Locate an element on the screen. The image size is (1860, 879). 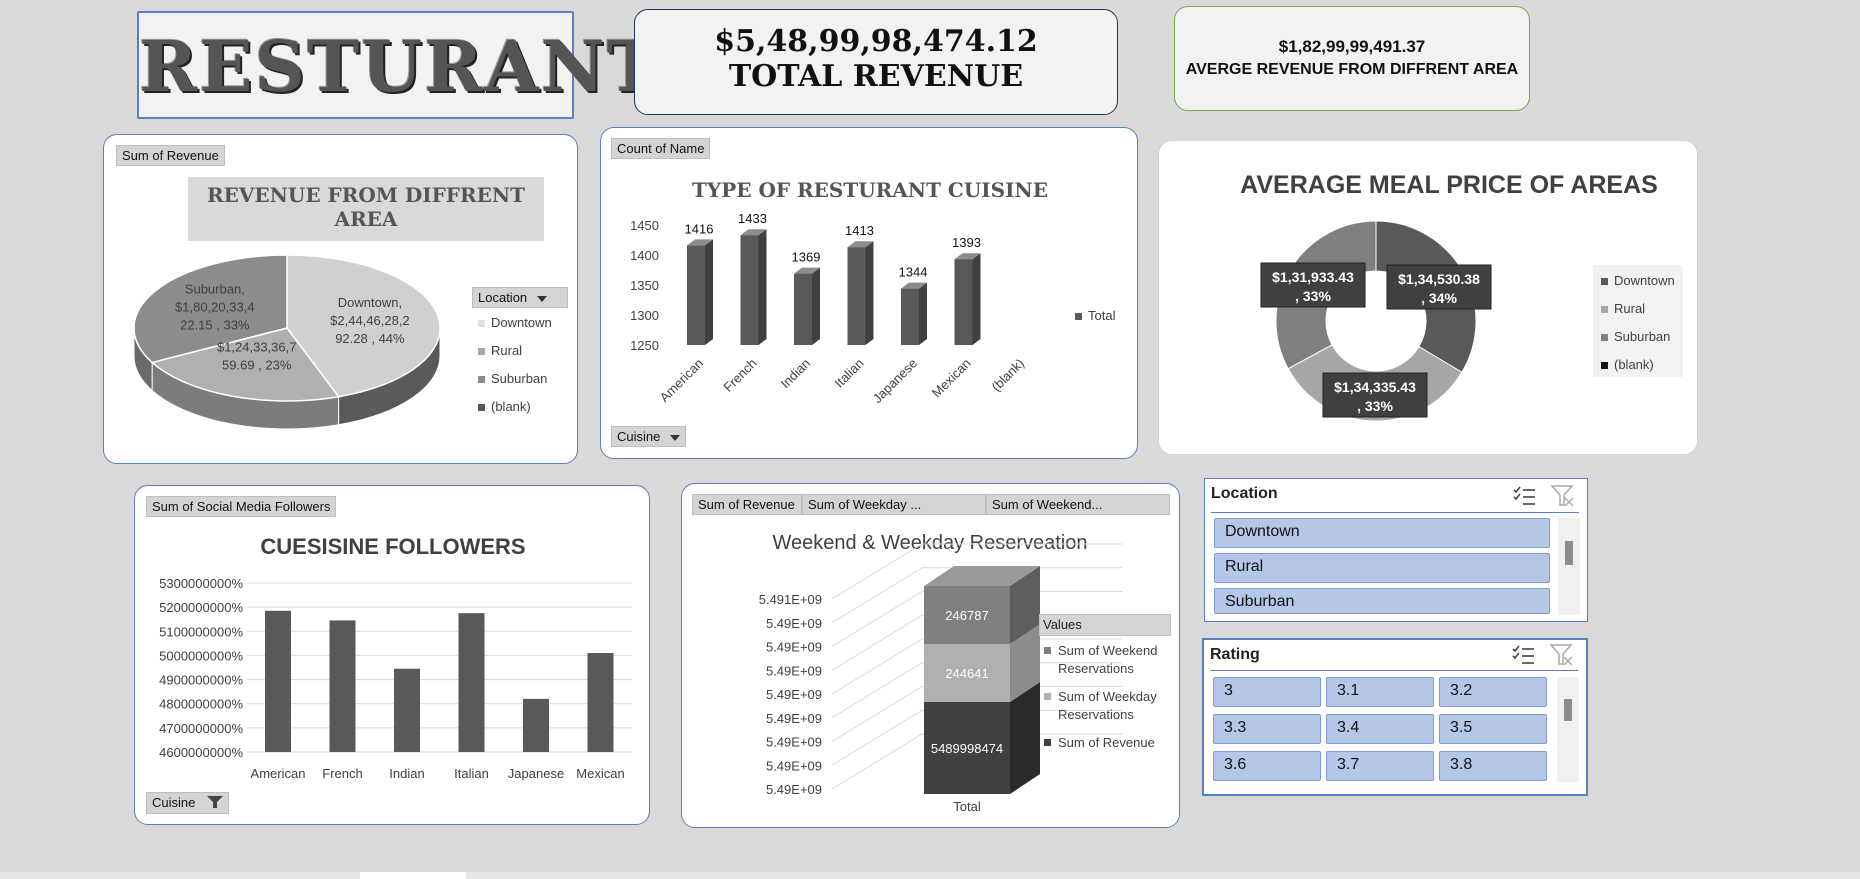
cuisine-y-tick: 1400 is located at coordinates (644, 255).